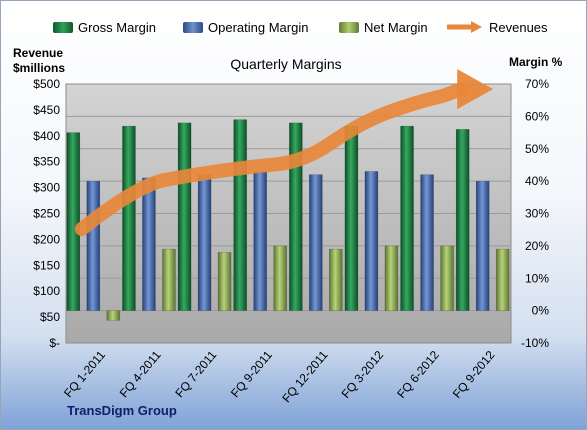 The image size is (587, 430). What do you see at coordinates (63, 27) in the screenshot?
I see `legend-swatch-gross-margin` at bounding box center [63, 27].